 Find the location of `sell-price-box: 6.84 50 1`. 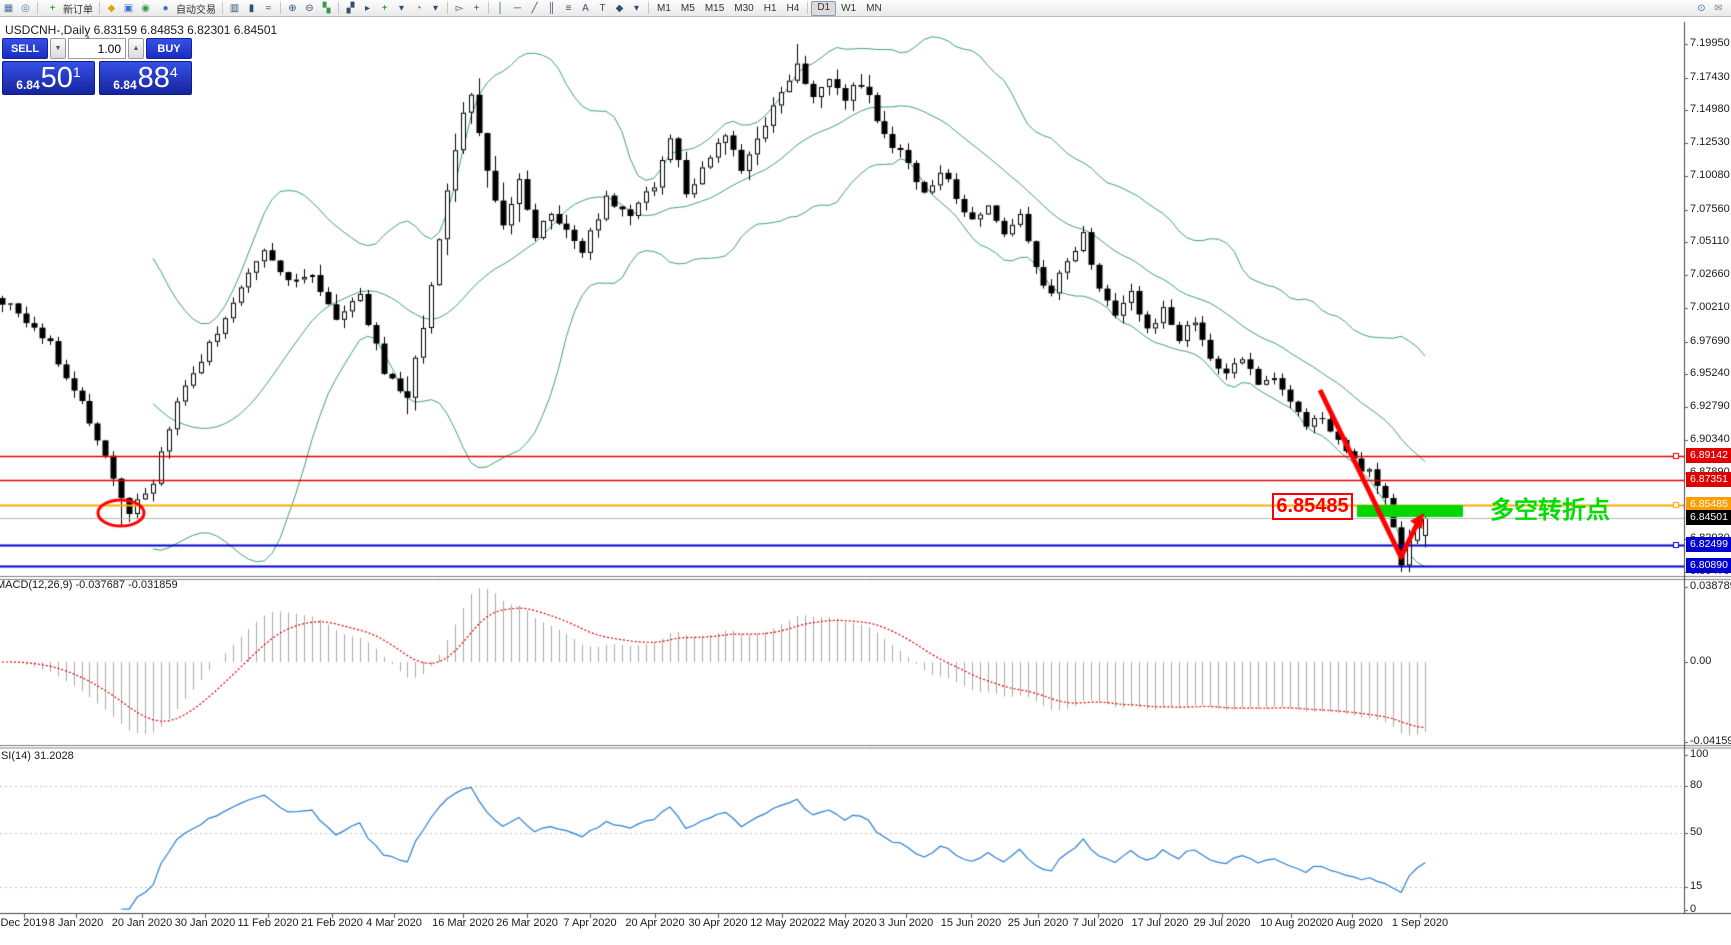

sell-price-box: 6.84 50 1 is located at coordinates (48, 78).